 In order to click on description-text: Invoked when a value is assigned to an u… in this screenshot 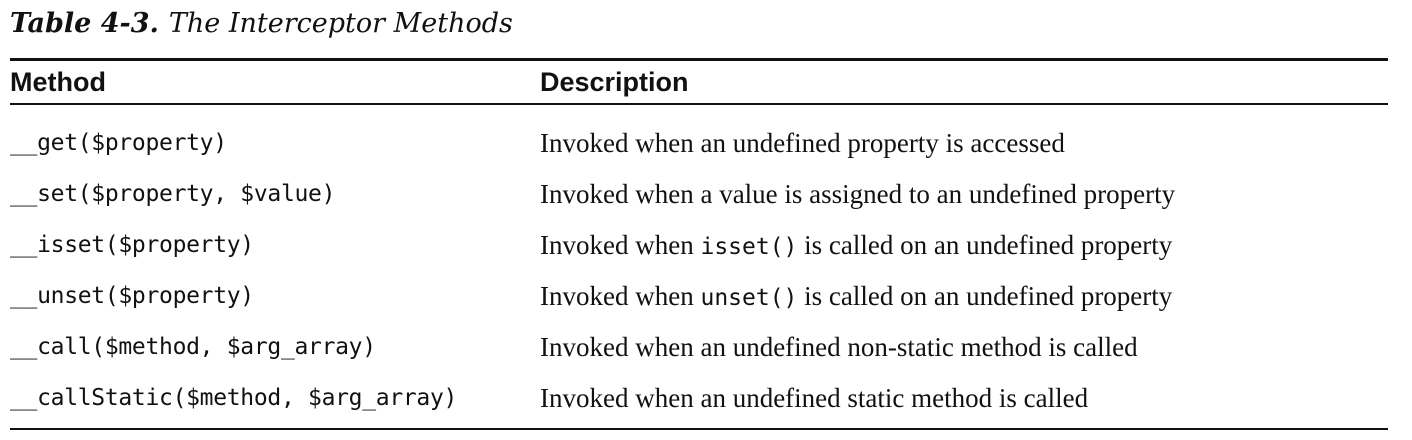, I will do `click(858, 194)`.